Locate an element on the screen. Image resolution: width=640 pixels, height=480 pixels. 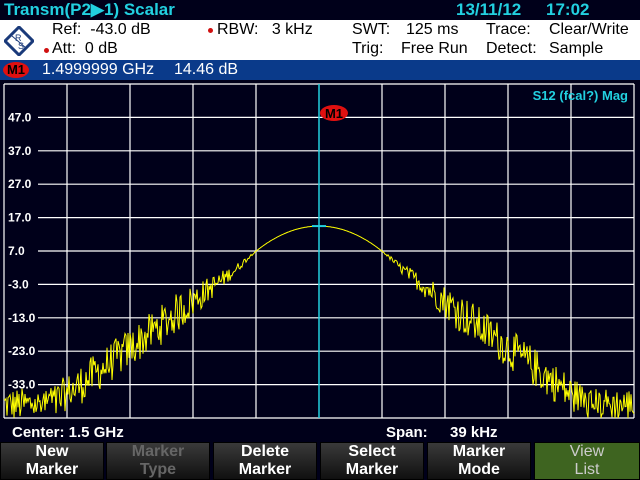
view-list-button: View List is located at coordinates (587, 461).